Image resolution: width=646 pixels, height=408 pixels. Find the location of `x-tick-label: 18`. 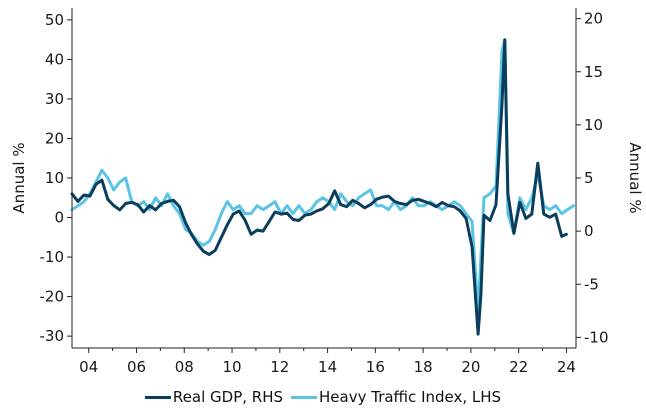

x-tick-label: 18 is located at coordinates (423, 367).